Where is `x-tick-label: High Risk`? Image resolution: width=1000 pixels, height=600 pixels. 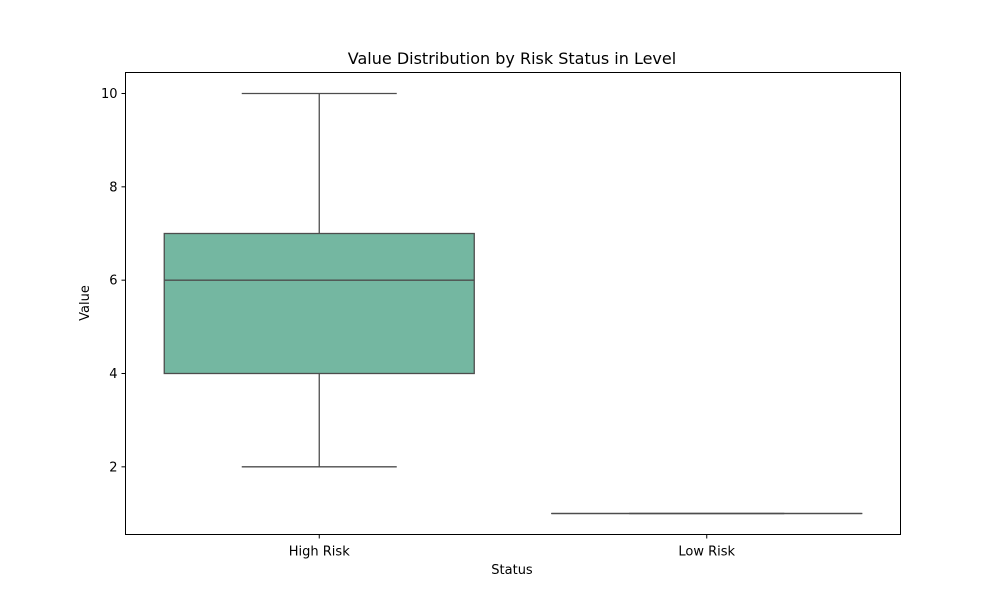
x-tick-label: High Risk is located at coordinates (319, 552).